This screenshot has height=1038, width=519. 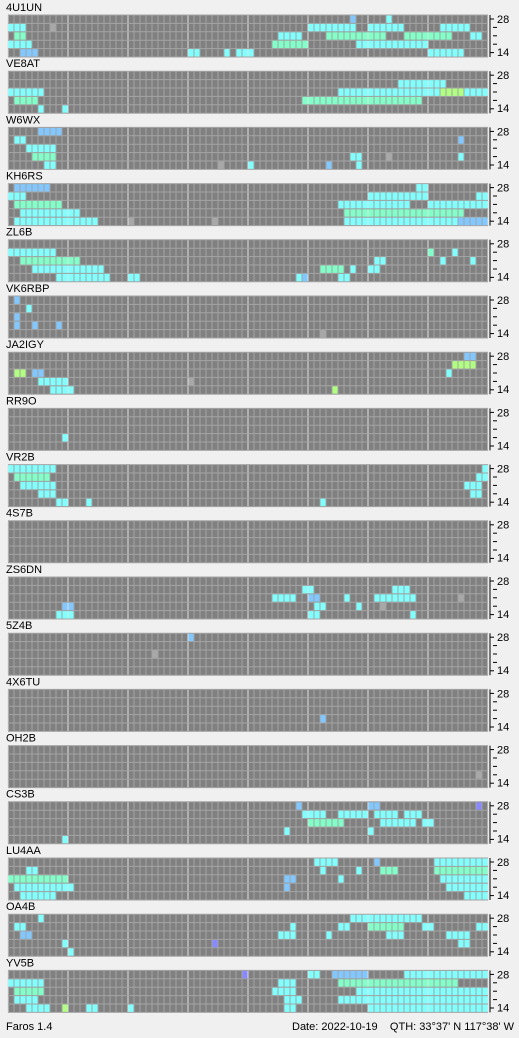 I want to click on station-name: 4U1UN, so click(x=24, y=8).